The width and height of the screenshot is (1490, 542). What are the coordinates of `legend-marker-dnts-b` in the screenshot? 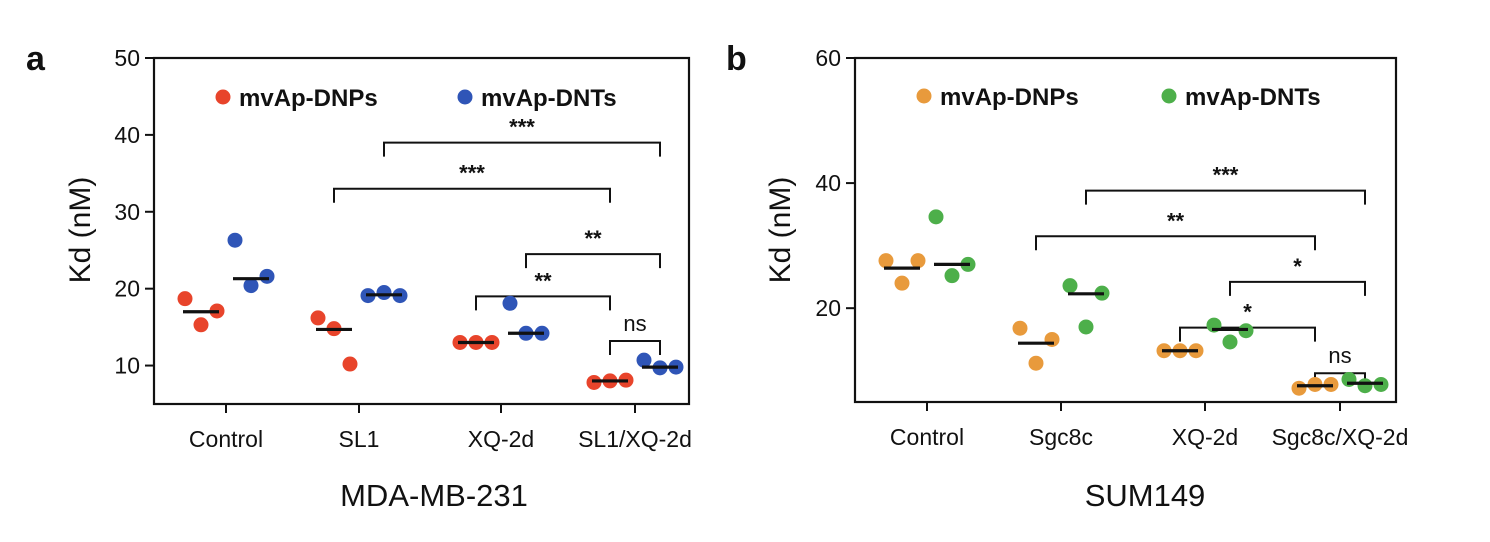 It's located at (1169, 96).